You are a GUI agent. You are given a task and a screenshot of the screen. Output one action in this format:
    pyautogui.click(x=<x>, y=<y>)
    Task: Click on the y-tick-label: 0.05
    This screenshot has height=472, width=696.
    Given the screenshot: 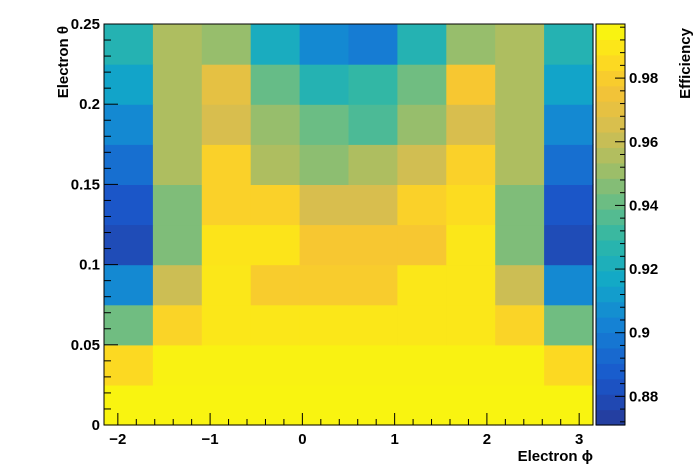 What is the action you would take?
    pyautogui.click(x=85, y=345)
    